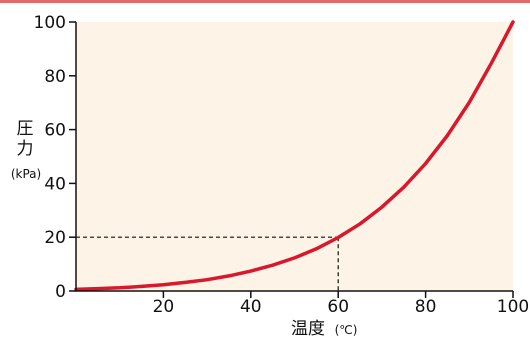 The image size is (530, 341). What do you see at coordinates (346, 330) in the screenshot?
I see `x-axis-unit: (℃)` at bounding box center [346, 330].